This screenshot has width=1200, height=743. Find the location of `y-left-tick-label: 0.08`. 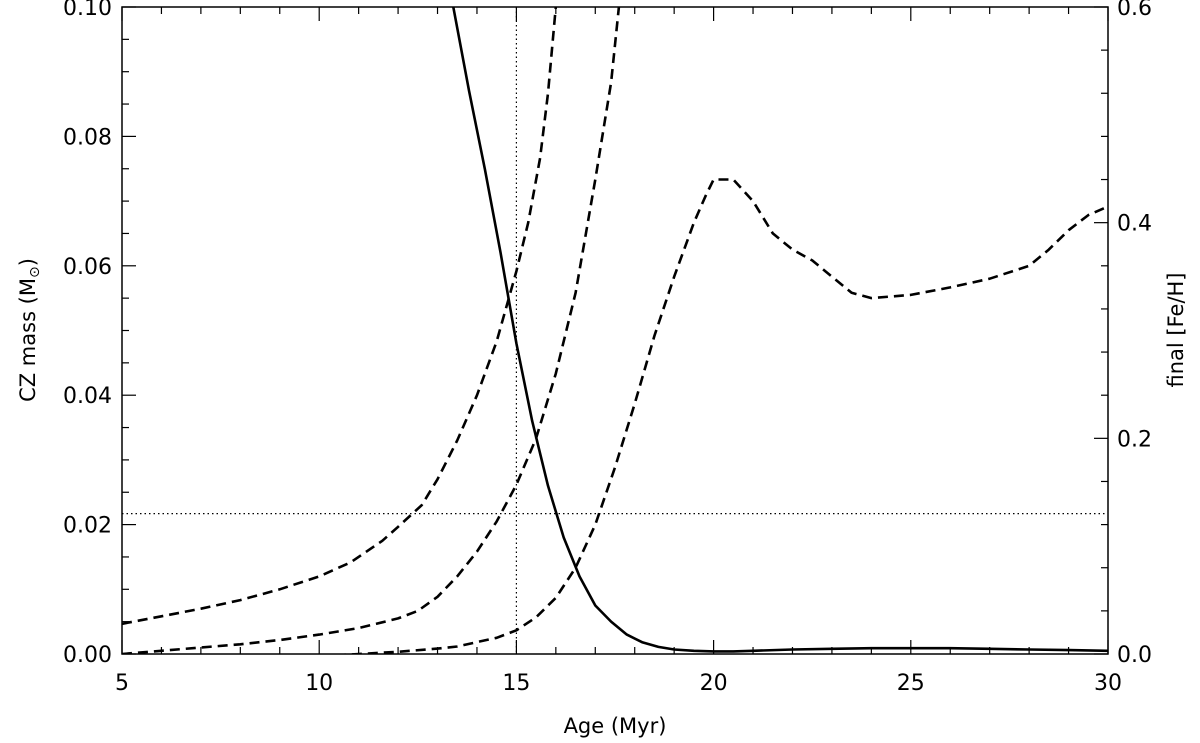

y-left-tick-label: 0.08 is located at coordinates (87, 137).